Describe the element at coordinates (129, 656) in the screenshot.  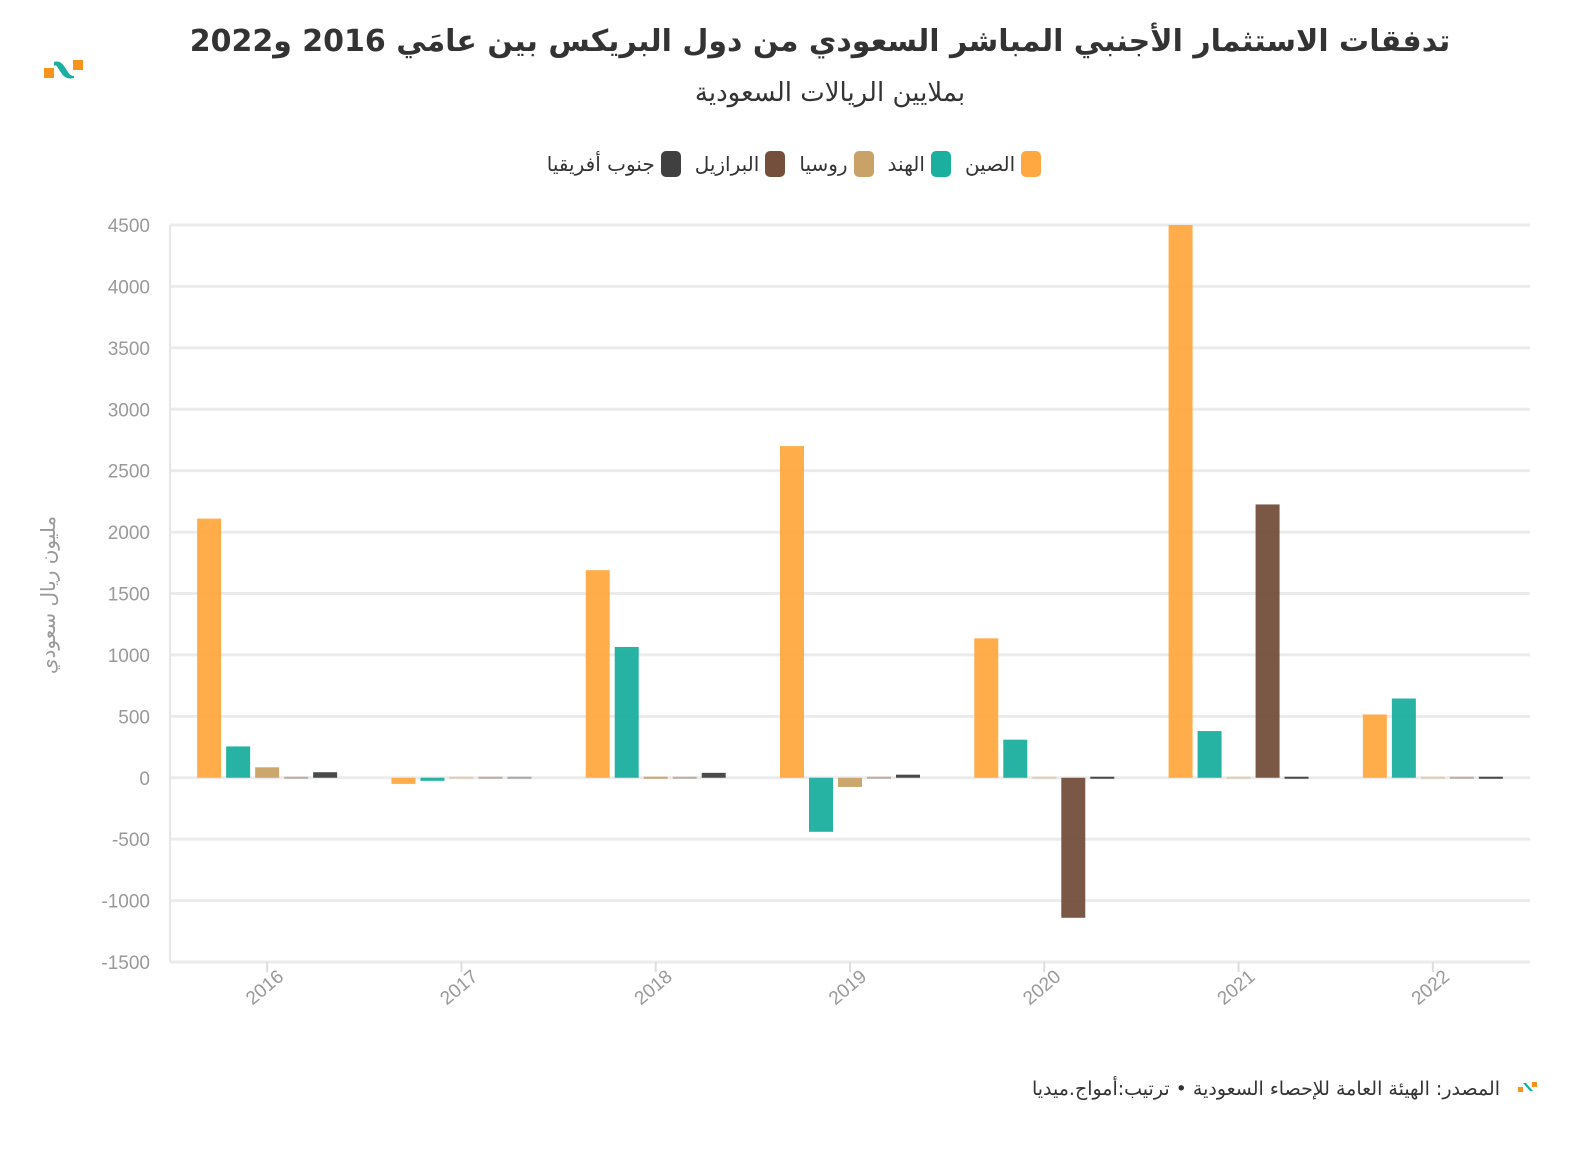
I see `y-tick-label: 1000` at that location.